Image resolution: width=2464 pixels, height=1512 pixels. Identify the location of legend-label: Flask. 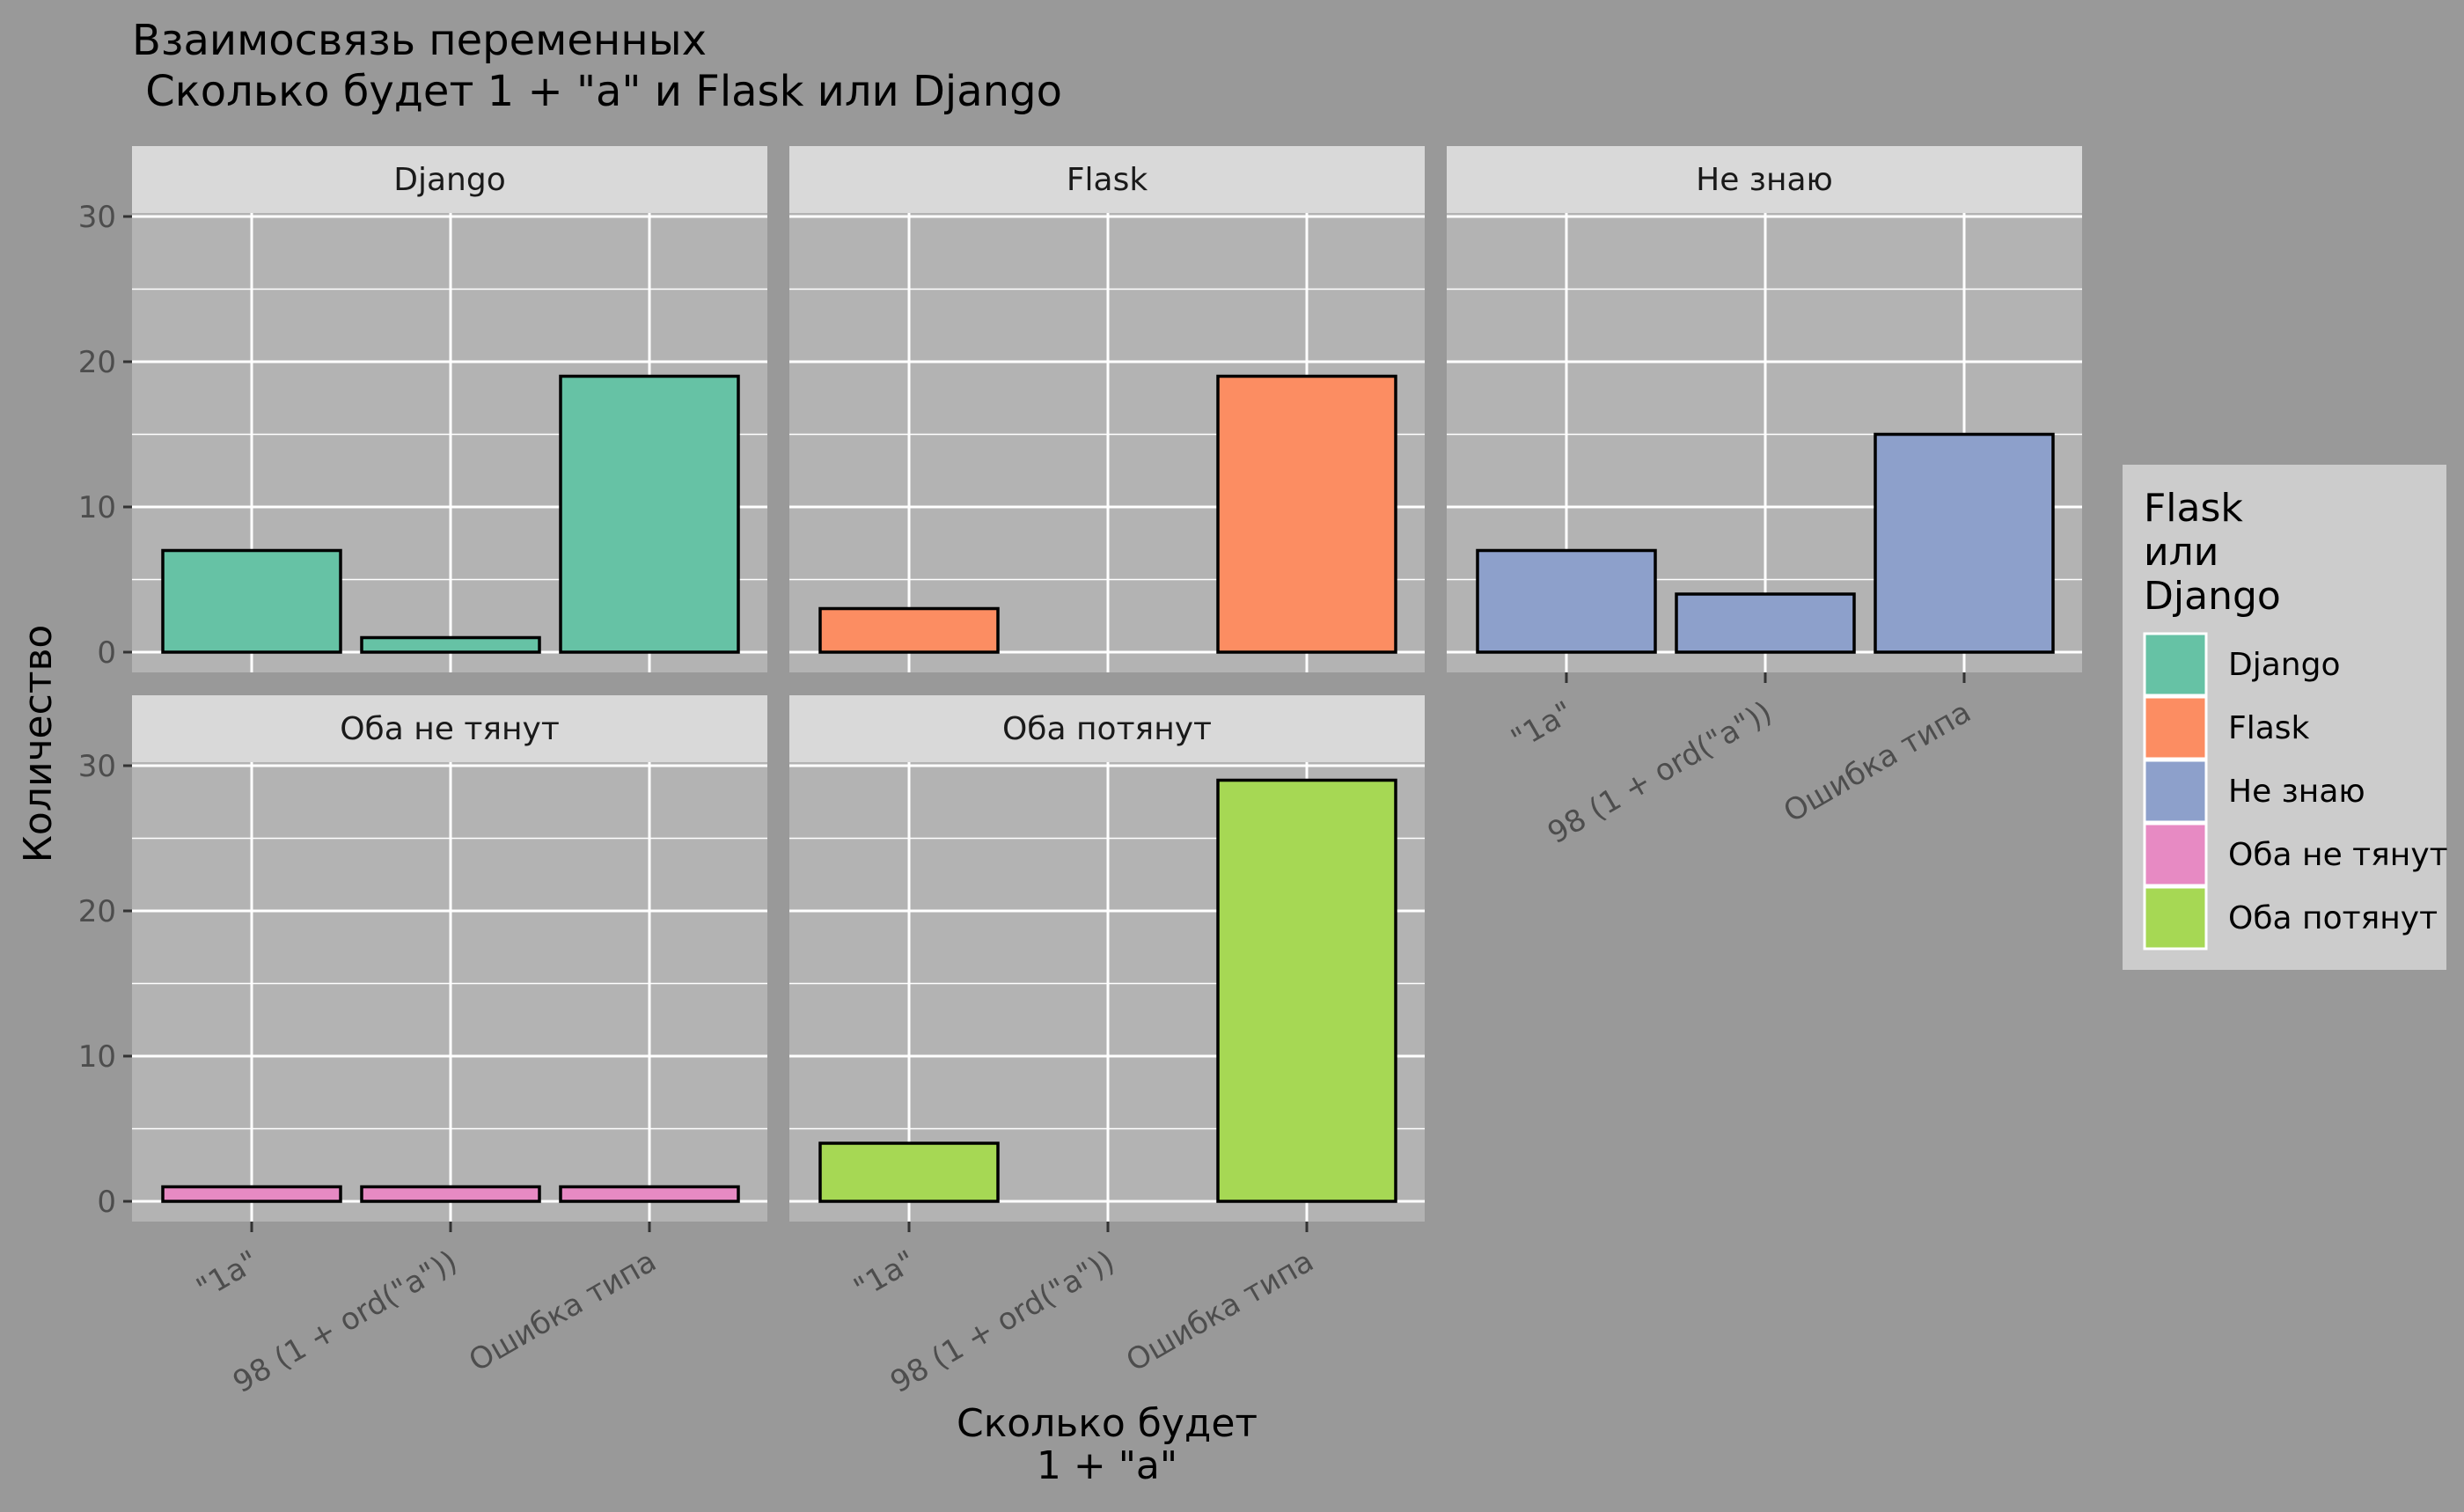
(2269, 728).